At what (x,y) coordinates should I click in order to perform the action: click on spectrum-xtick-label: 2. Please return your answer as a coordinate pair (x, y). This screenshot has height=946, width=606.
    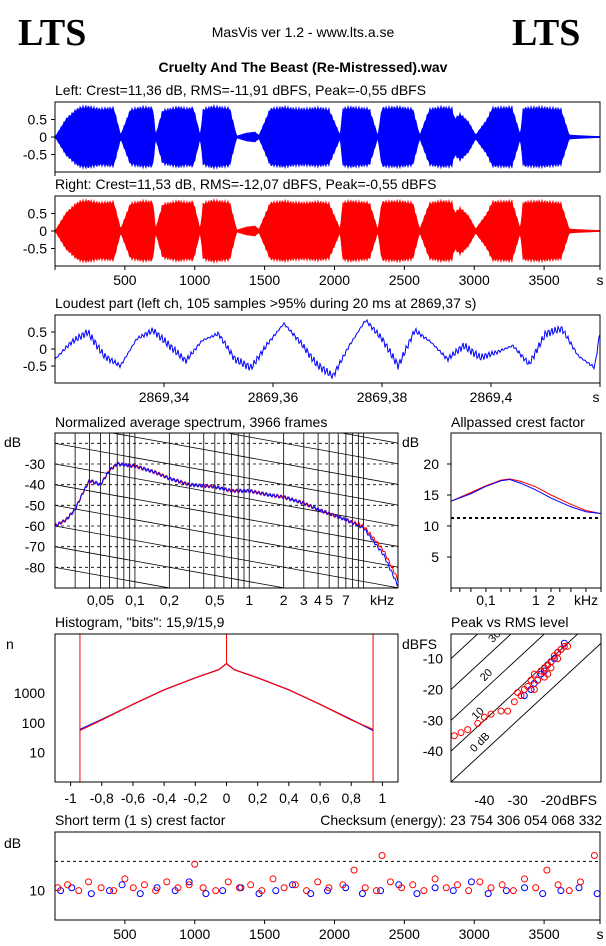
    Looking at the image, I should click on (284, 600).